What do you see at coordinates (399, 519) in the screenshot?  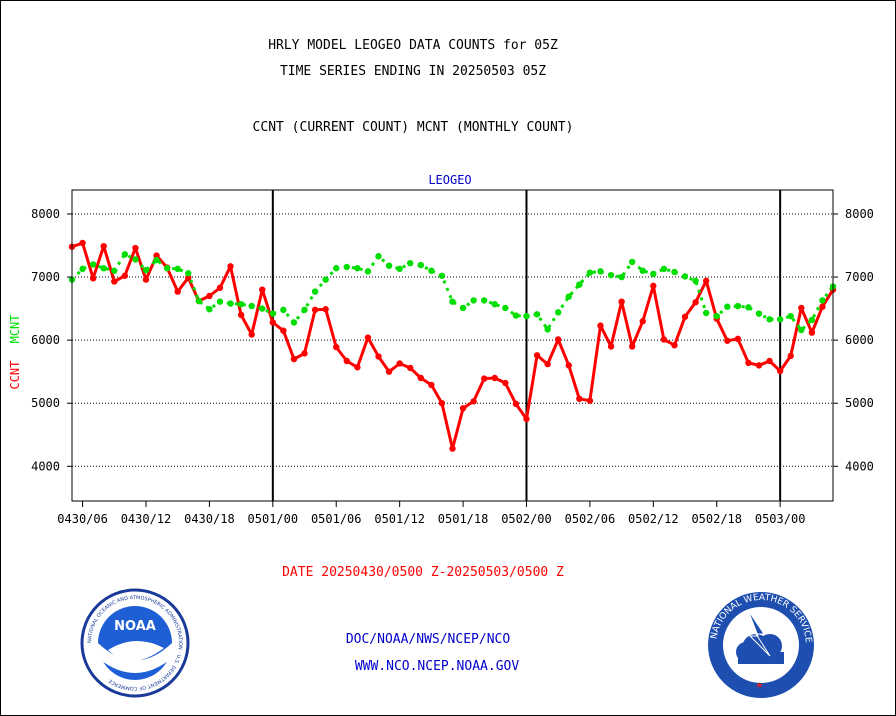 I see `x-tick-label: 0501/12` at bounding box center [399, 519].